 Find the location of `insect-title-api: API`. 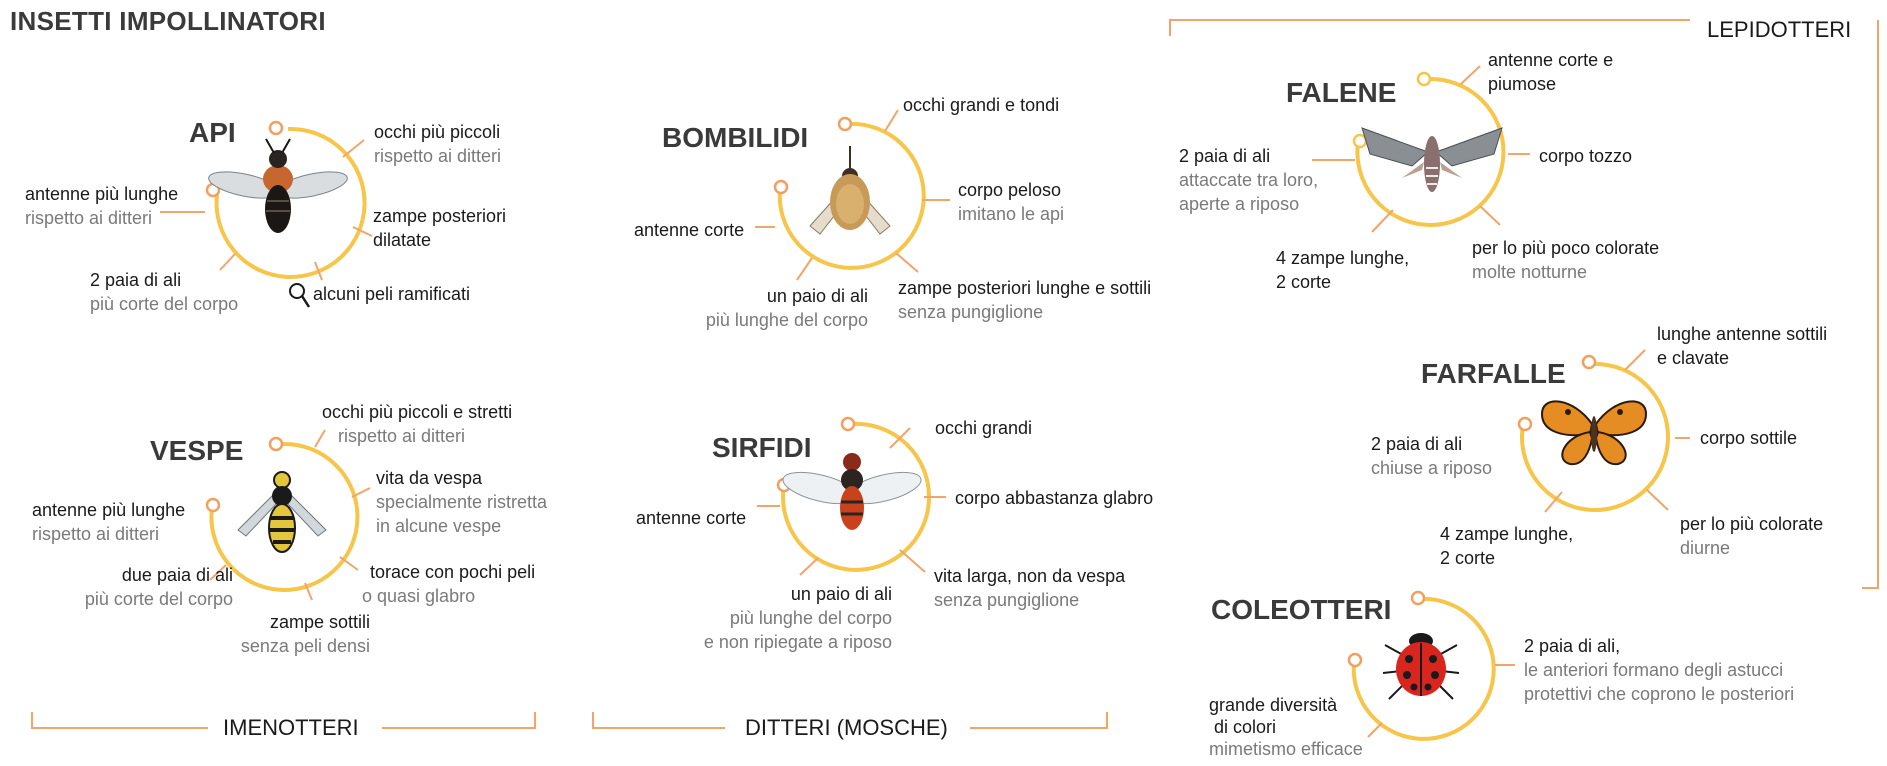

insect-title-api: API is located at coordinates (212, 132).